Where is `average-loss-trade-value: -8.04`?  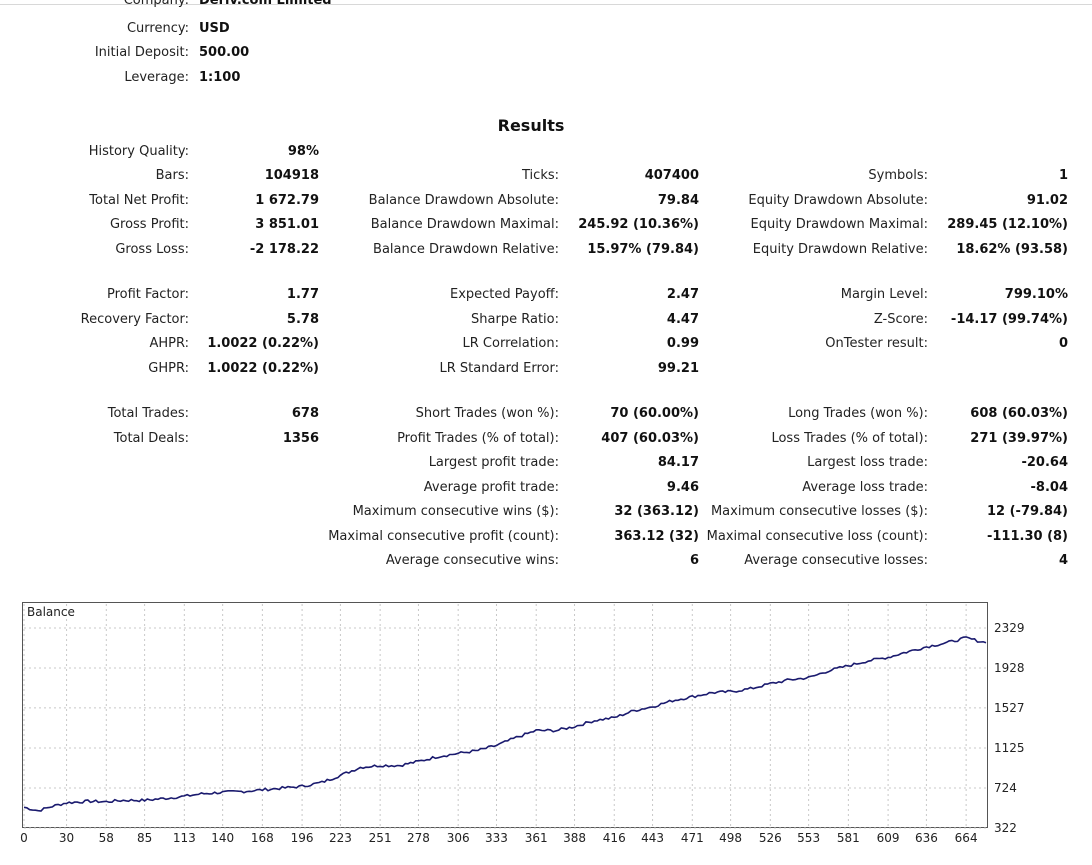
average-loss-trade-value: -8.04 is located at coordinates (1049, 487).